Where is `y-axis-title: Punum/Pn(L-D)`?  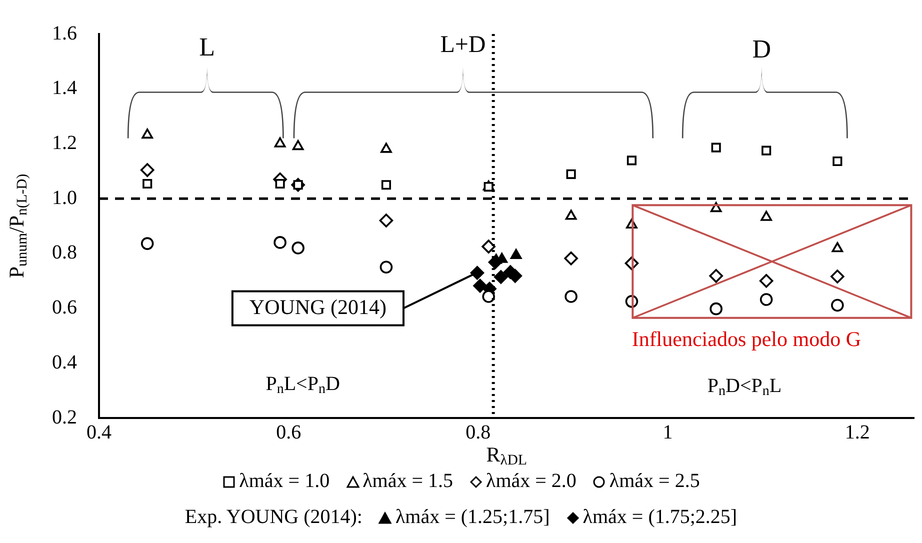
y-axis-title: Punum/Pn(L-D) is located at coordinates (17, 226).